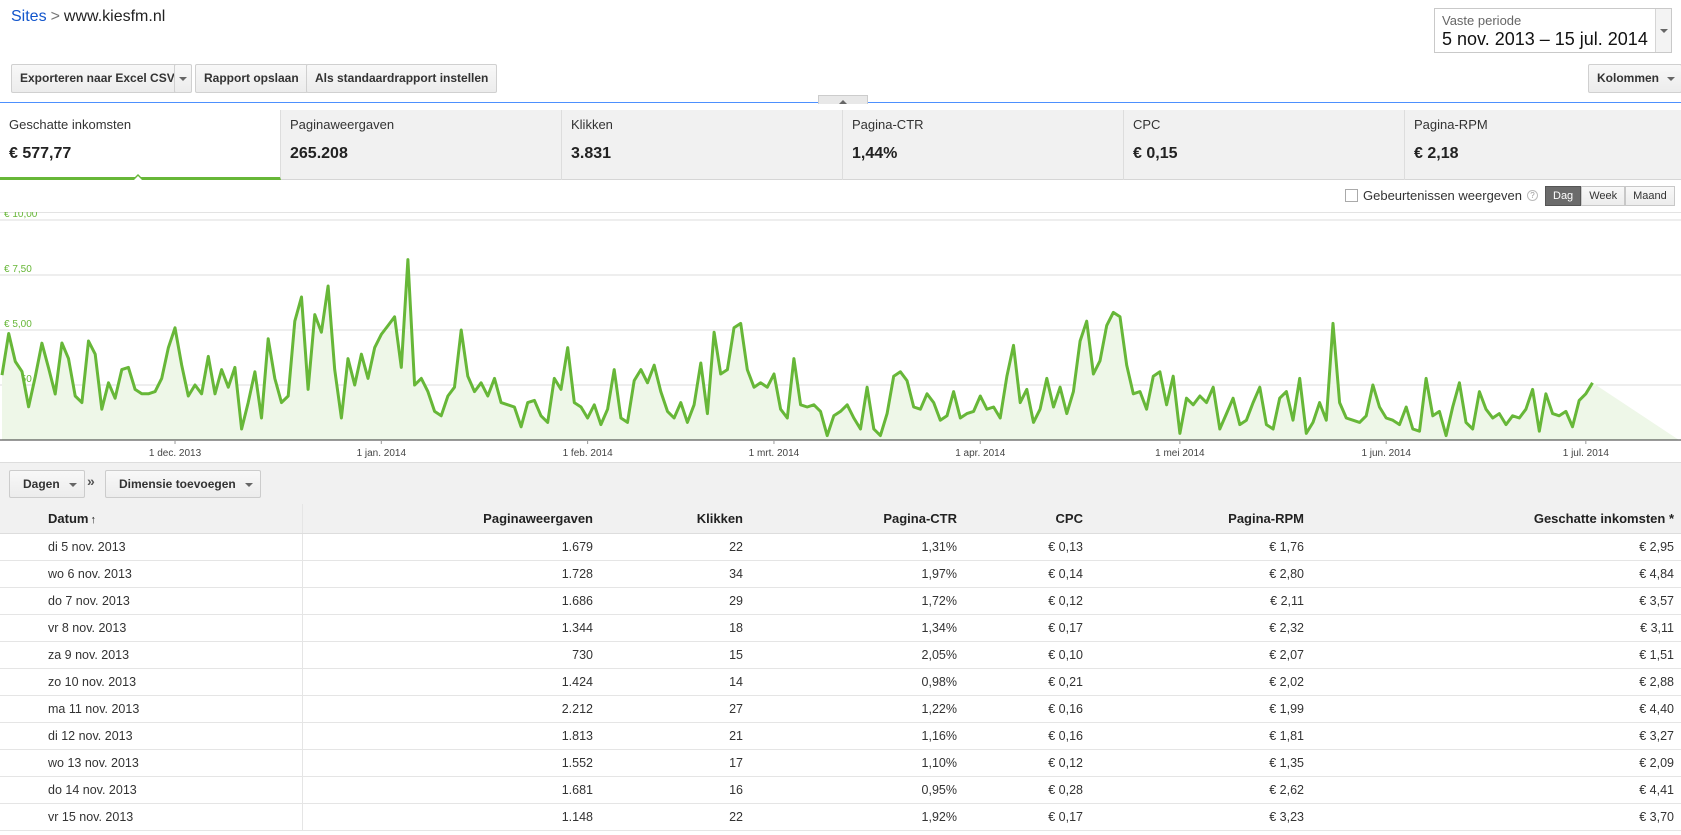  I want to click on cell-page-ctr: 1,72%, so click(857, 601).